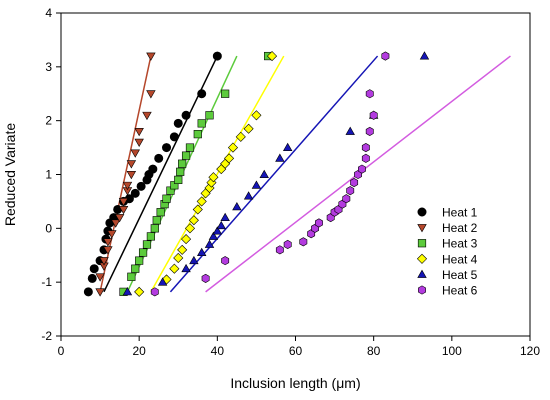 Image resolution: width=550 pixels, height=400 pixels. What do you see at coordinates (296, 351) in the screenshot?
I see `x-tick-label: 60` at bounding box center [296, 351].